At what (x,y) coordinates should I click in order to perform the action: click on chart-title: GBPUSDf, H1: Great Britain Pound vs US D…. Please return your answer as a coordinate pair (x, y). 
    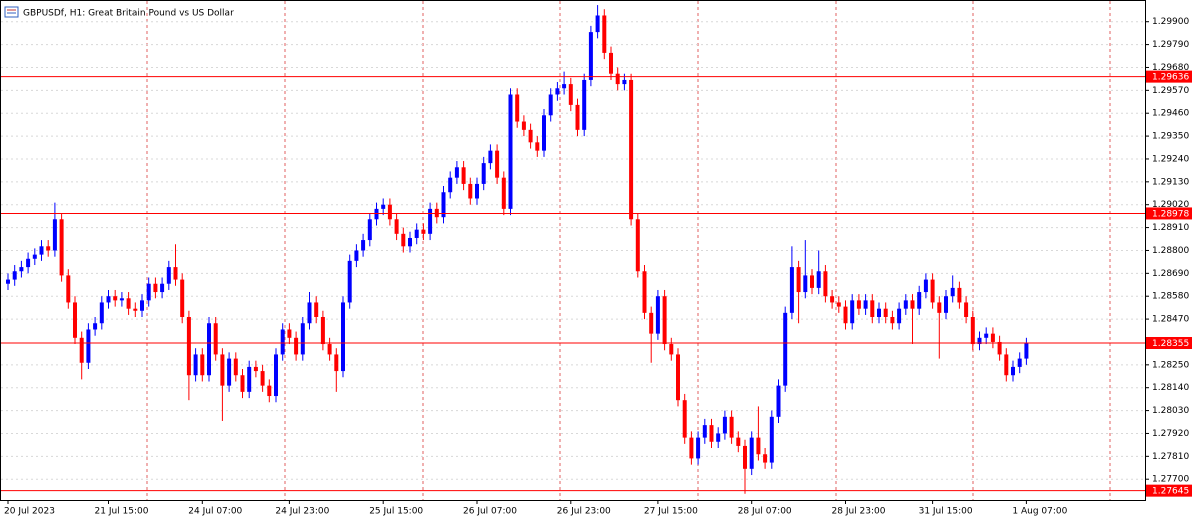
    Looking at the image, I should click on (128, 14).